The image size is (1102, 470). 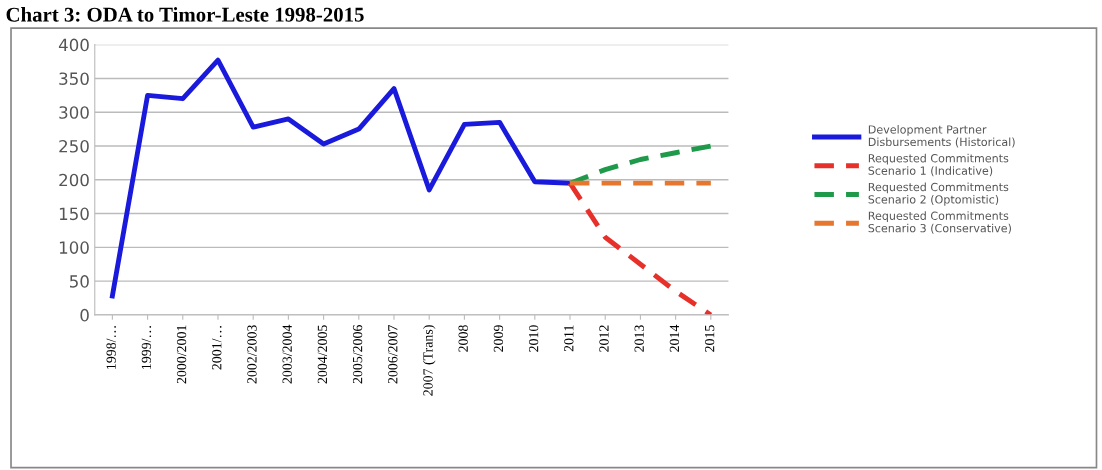 What do you see at coordinates (463, 338) in the screenshot?
I see `x-tick-label: 2008` at bounding box center [463, 338].